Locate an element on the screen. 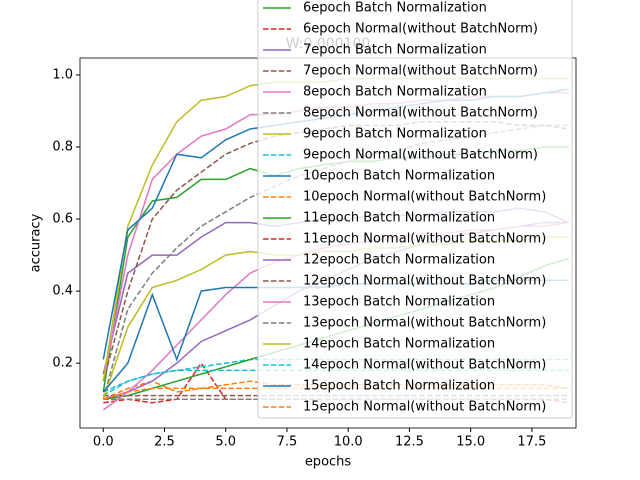  legend-label: 7epoch Batch Normalization is located at coordinates (395, 50).